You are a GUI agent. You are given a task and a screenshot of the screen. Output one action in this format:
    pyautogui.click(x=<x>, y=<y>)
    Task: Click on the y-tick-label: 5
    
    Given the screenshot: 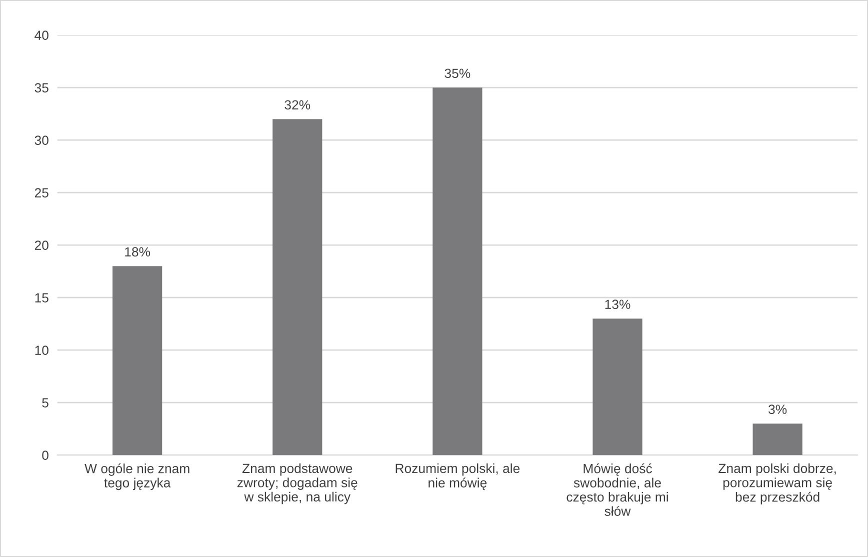 What is the action you would take?
    pyautogui.click(x=45, y=403)
    